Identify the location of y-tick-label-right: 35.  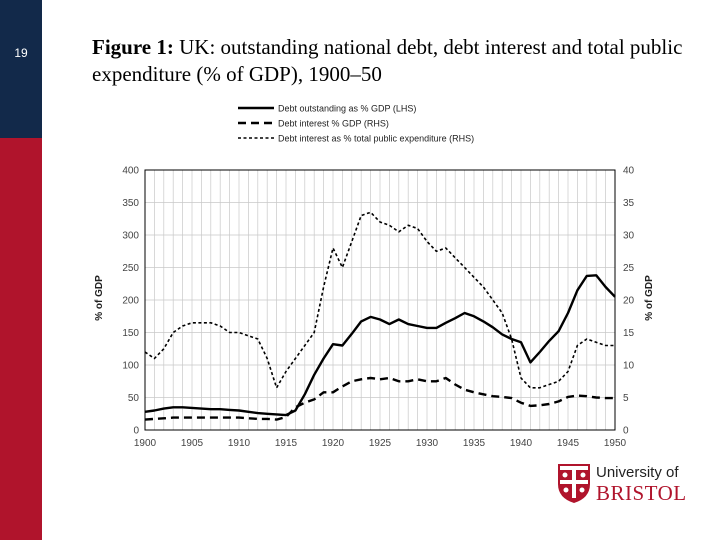
(629, 203).